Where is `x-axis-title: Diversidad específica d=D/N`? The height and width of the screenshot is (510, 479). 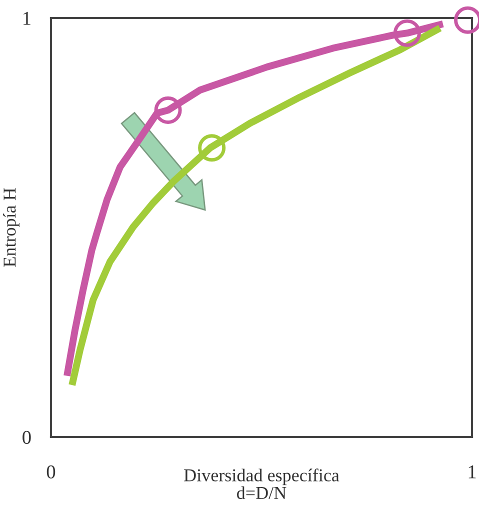
x-axis-title: Diversidad específica d=D/N is located at coordinates (262, 484).